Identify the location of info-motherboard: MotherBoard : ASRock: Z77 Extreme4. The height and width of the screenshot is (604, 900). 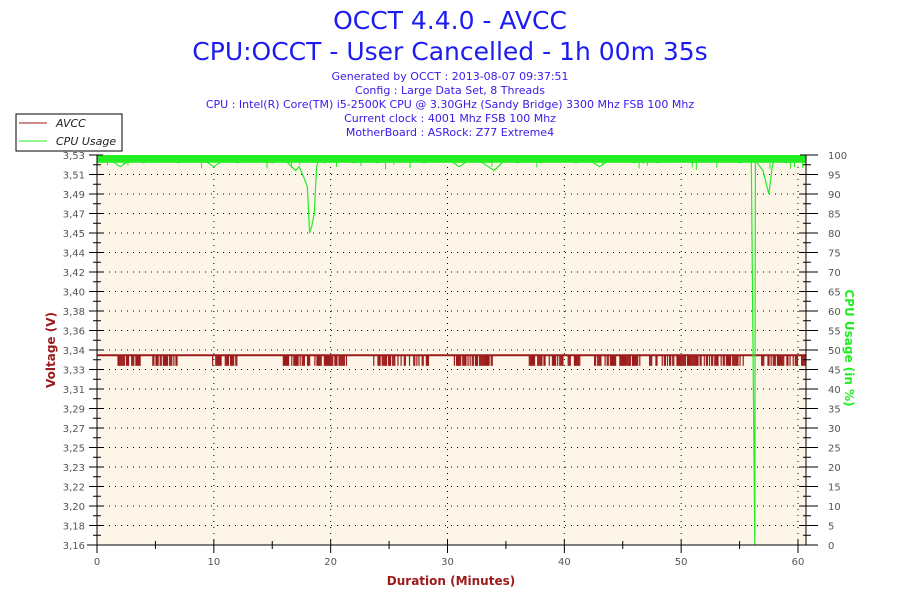
(450, 132).